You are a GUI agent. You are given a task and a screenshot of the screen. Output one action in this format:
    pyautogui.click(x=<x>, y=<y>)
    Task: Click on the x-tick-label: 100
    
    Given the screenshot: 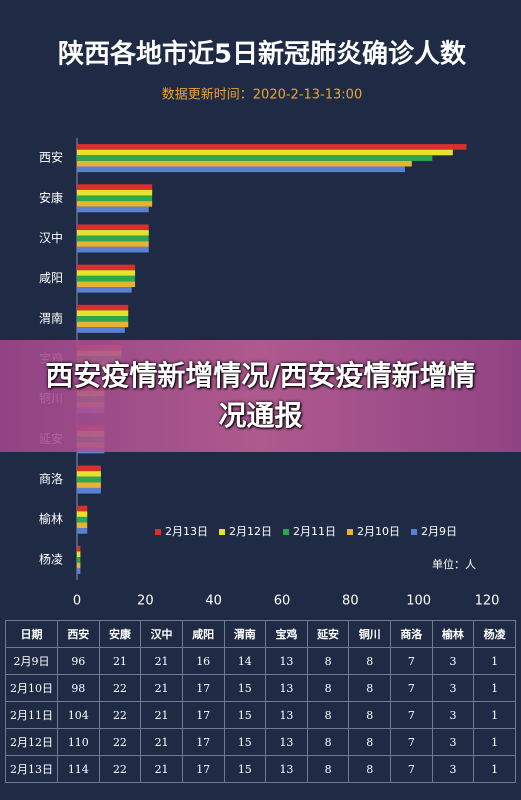 What is the action you would take?
    pyautogui.click(x=418, y=601)
    